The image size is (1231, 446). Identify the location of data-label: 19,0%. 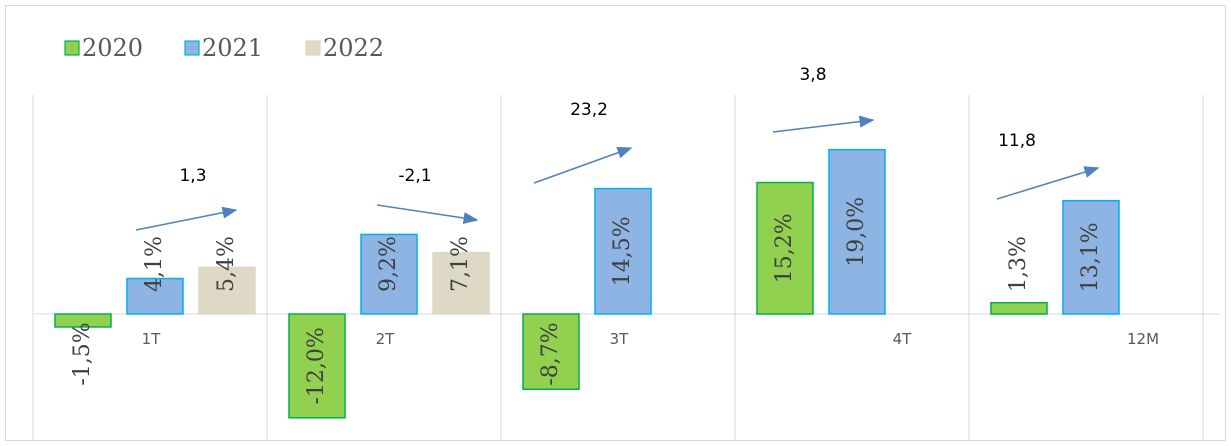
(856, 232).